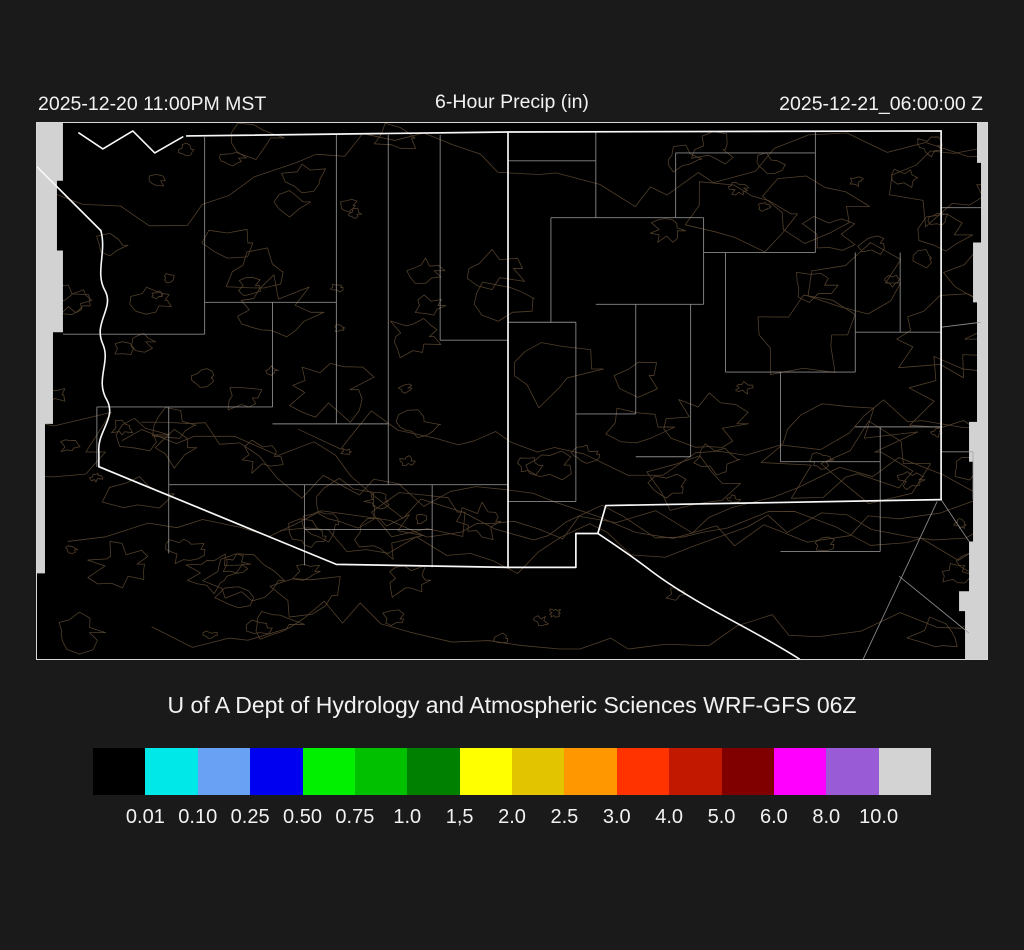 This screenshot has width=1024, height=950. What do you see at coordinates (512, 102) in the screenshot?
I see `page-title: 6-Hour Precip (in)` at bounding box center [512, 102].